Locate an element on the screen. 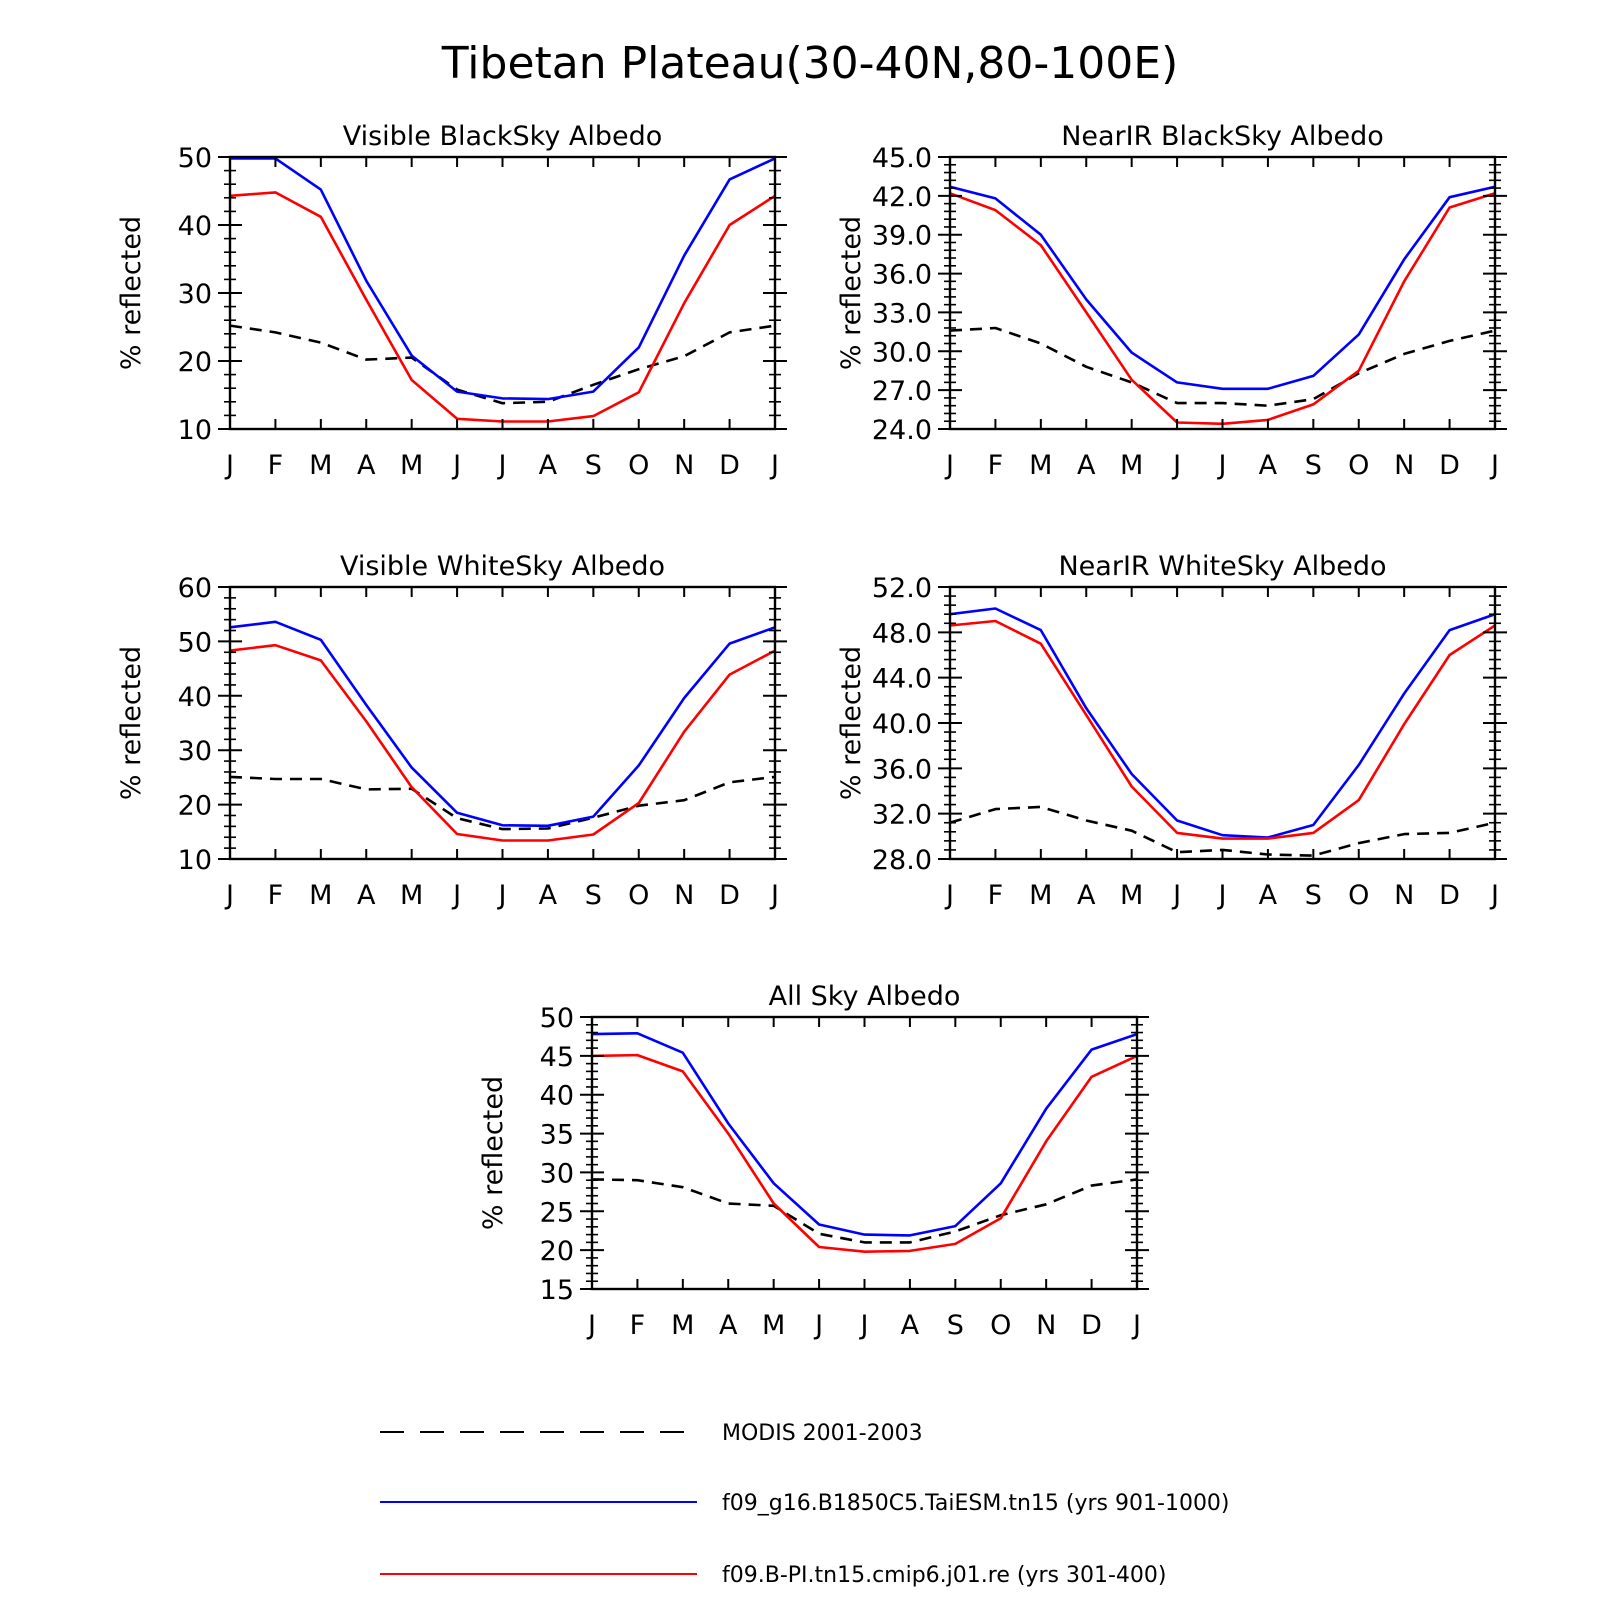  legend-label-1: MODIS 2001-2003 is located at coordinates (822, 1433).